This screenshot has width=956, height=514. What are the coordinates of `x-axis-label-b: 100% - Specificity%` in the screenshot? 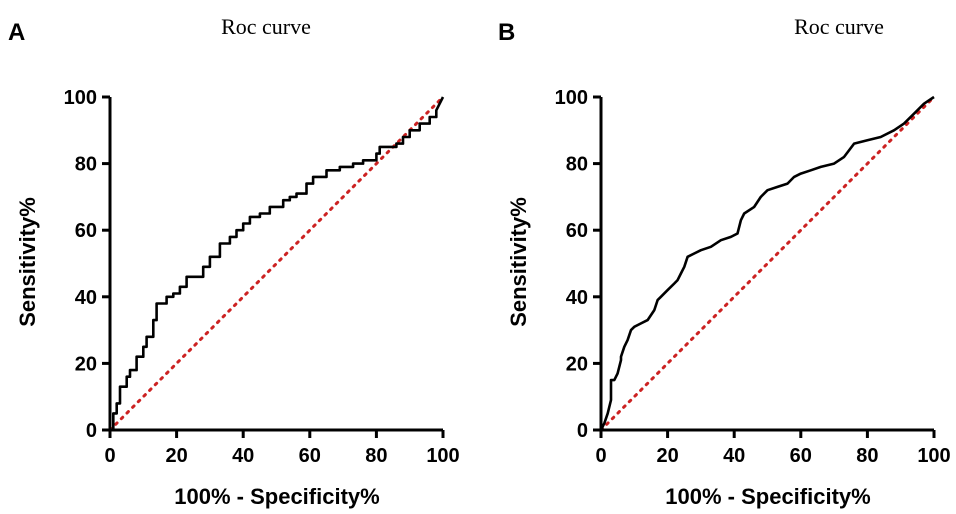 It's located at (767, 496).